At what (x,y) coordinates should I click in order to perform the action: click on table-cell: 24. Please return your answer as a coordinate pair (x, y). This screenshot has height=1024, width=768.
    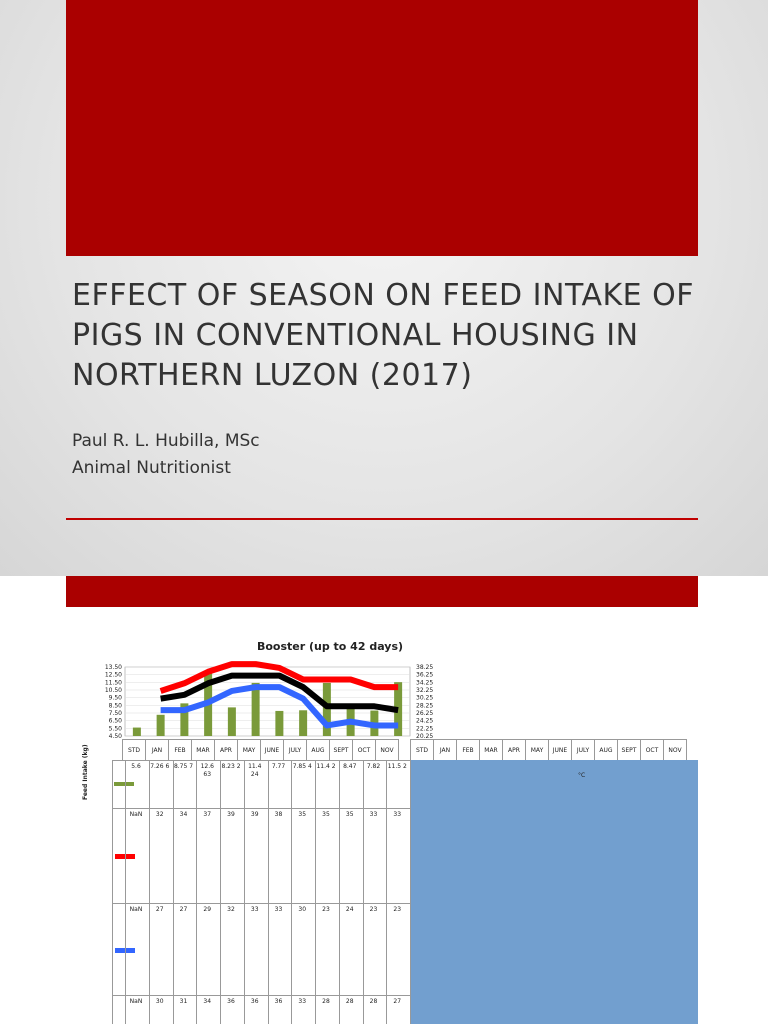
    Looking at the image, I should click on (349, 909).